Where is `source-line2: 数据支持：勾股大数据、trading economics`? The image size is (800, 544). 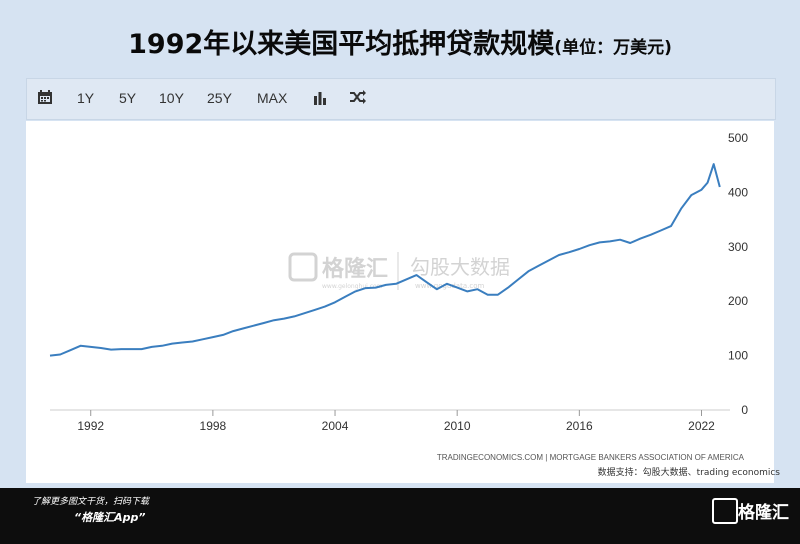
source-line2: 数据支持：勾股大数据、trading economics is located at coordinates (689, 472).